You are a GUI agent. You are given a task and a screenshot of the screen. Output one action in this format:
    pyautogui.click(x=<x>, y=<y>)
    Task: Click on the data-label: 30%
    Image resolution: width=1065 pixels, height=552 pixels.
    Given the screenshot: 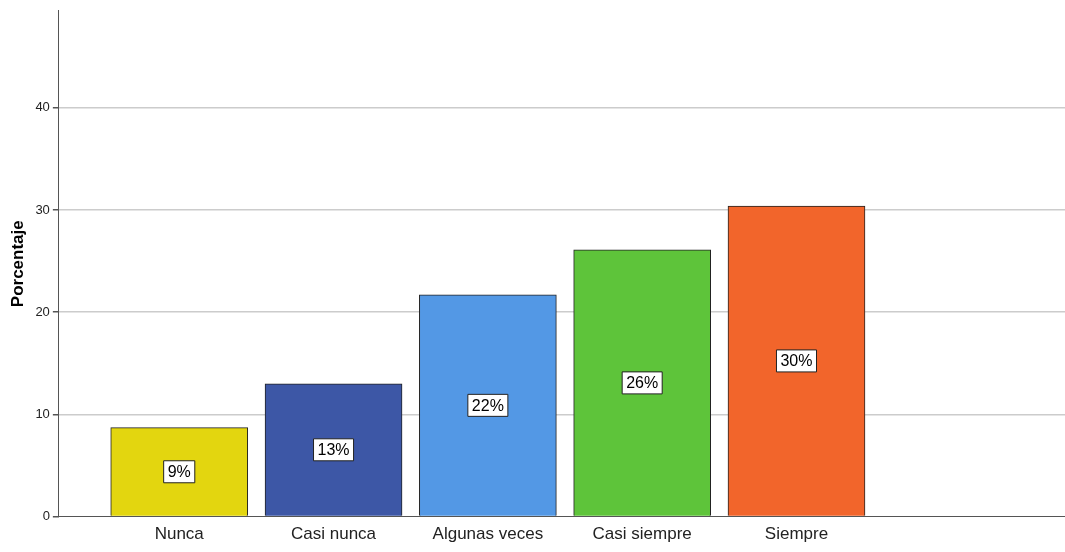 What is the action you would take?
    pyautogui.click(x=796, y=361)
    